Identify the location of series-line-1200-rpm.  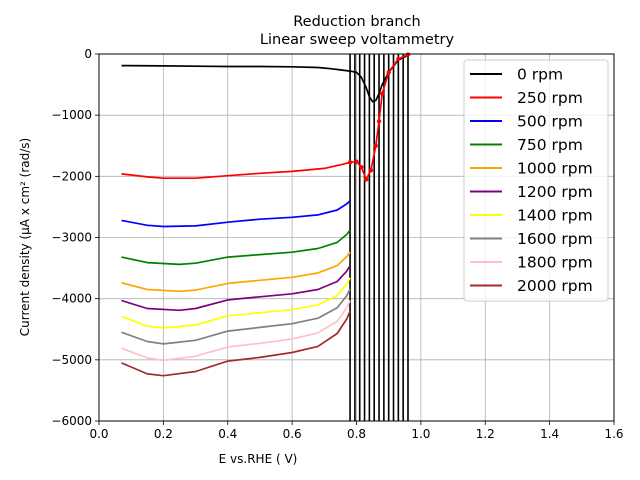
(236, 288).